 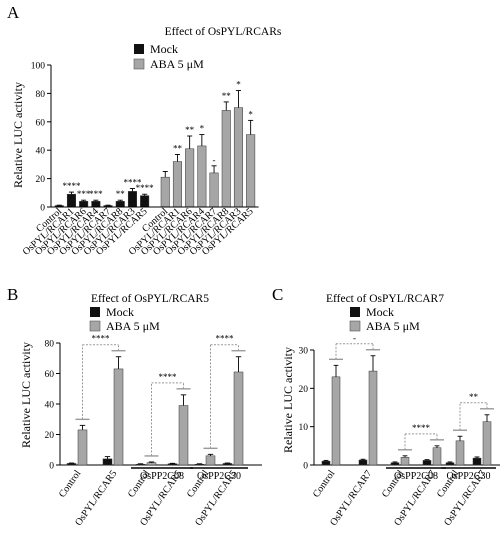 I want to click on panel-c-y-tick-label-3: 30, so click(x=304, y=352).